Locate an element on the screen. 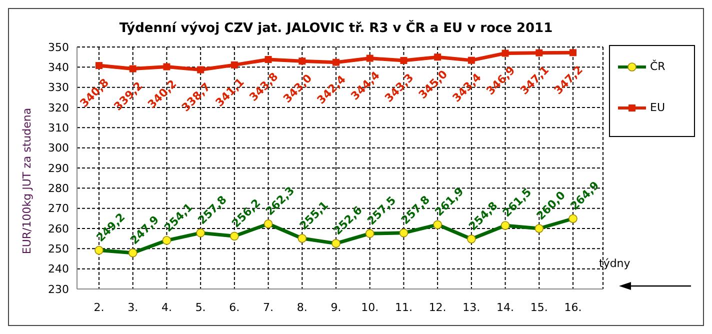 The image size is (712, 334). x-tick-label: 4. is located at coordinates (166, 307).